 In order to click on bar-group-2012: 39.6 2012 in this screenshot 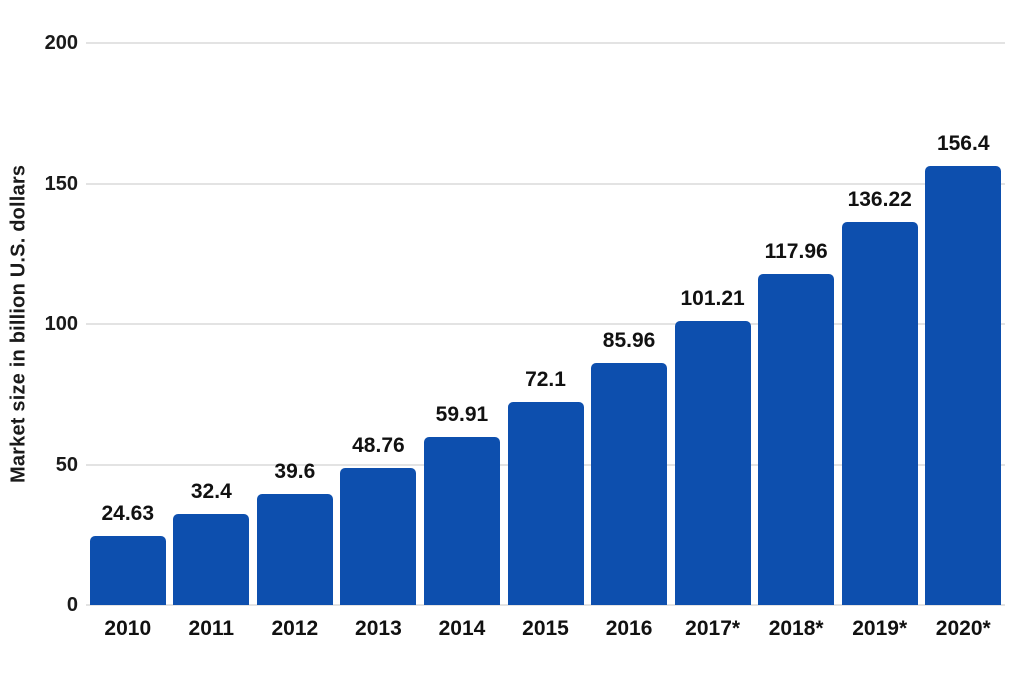, I will do `click(295, 341)`.